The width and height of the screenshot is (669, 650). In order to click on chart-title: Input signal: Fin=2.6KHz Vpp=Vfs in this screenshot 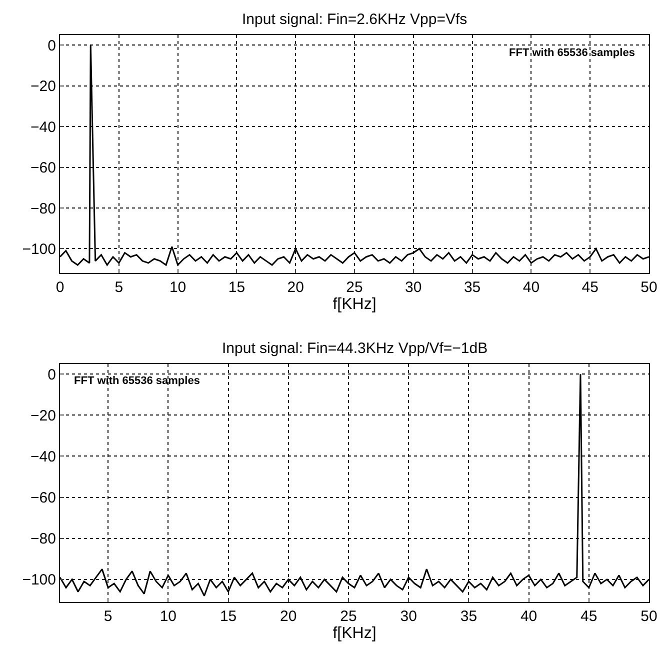, I will do `click(355, 19)`.